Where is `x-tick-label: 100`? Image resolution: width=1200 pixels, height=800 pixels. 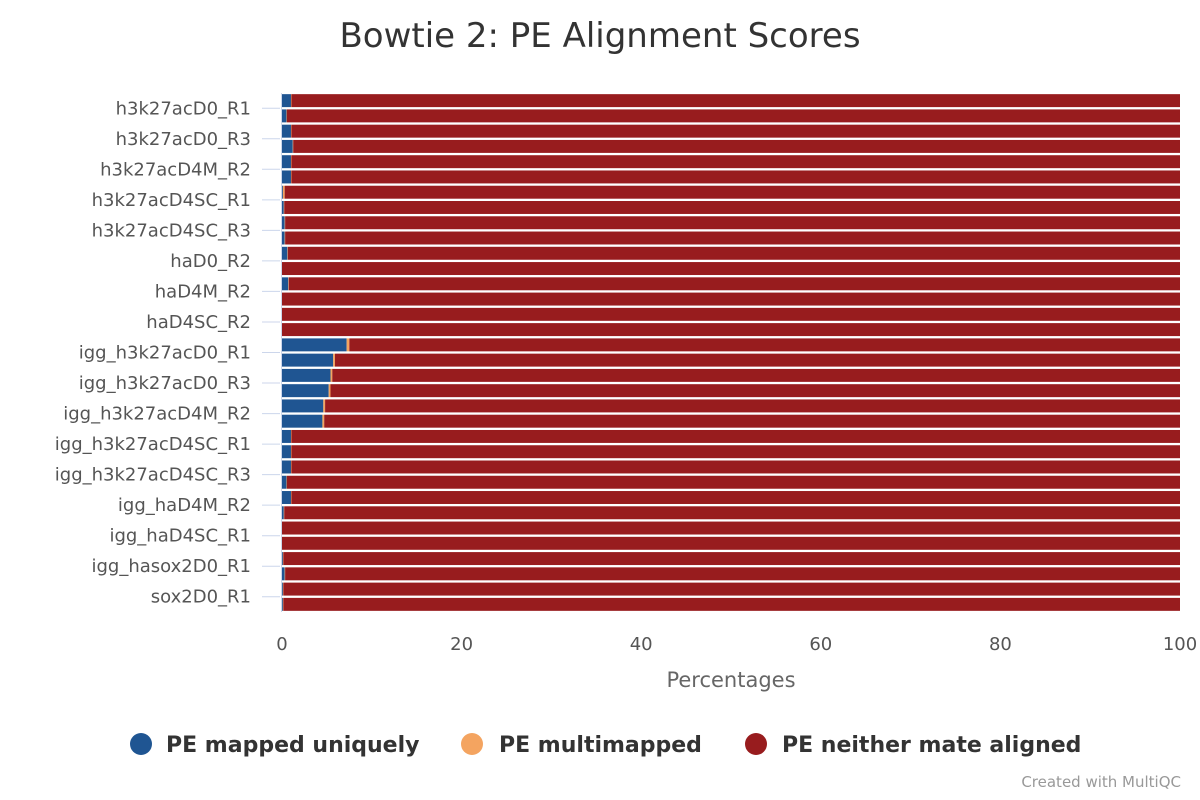 x-tick-label: 100 is located at coordinates (1180, 644).